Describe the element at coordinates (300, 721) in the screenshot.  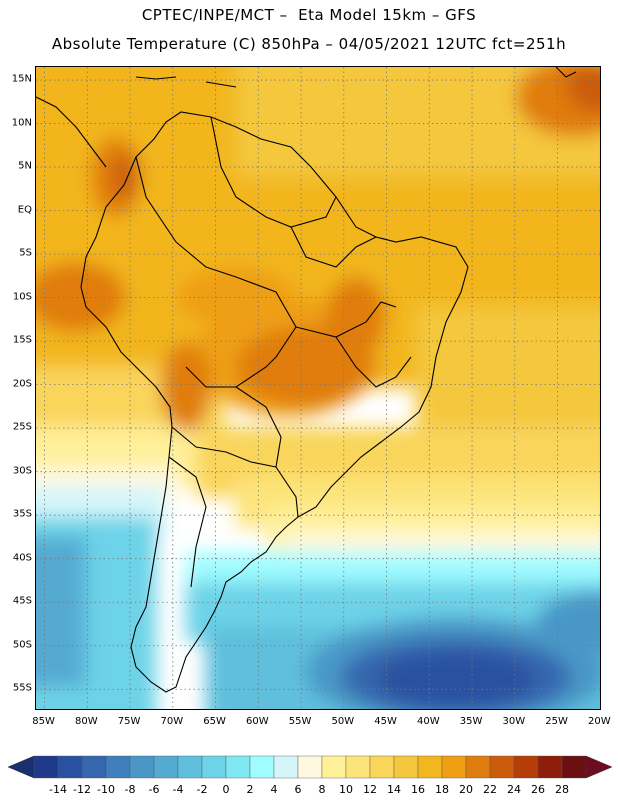
I see `lon-tick-label: 55W` at that location.